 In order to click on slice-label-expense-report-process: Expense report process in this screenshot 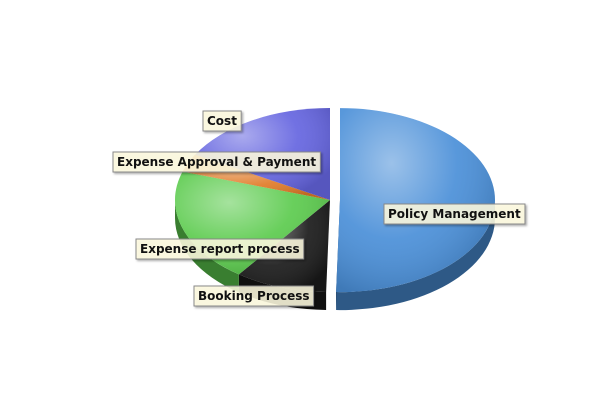, I will do `click(220, 249)`.